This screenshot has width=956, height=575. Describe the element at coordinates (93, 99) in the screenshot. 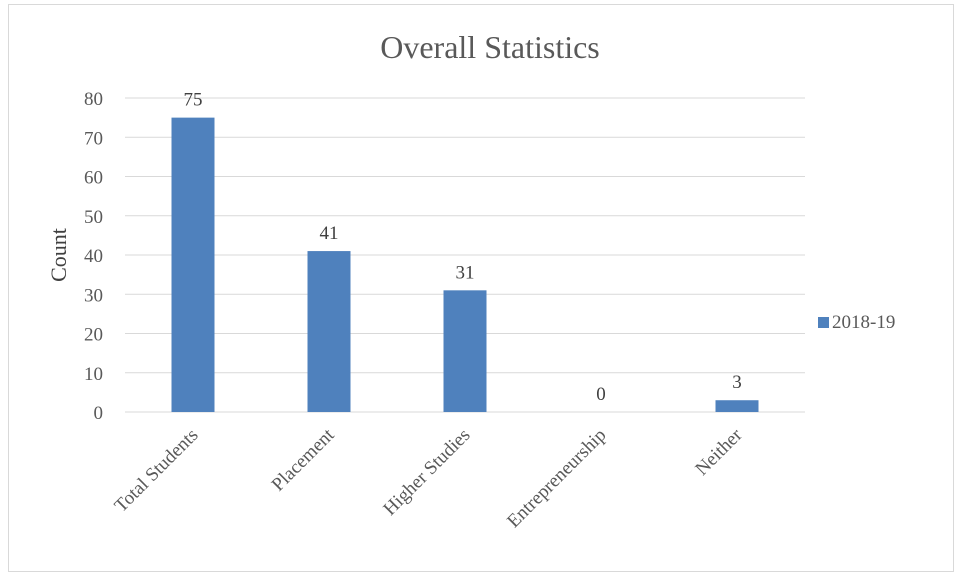

I see `y-tick-label: 80` at that location.